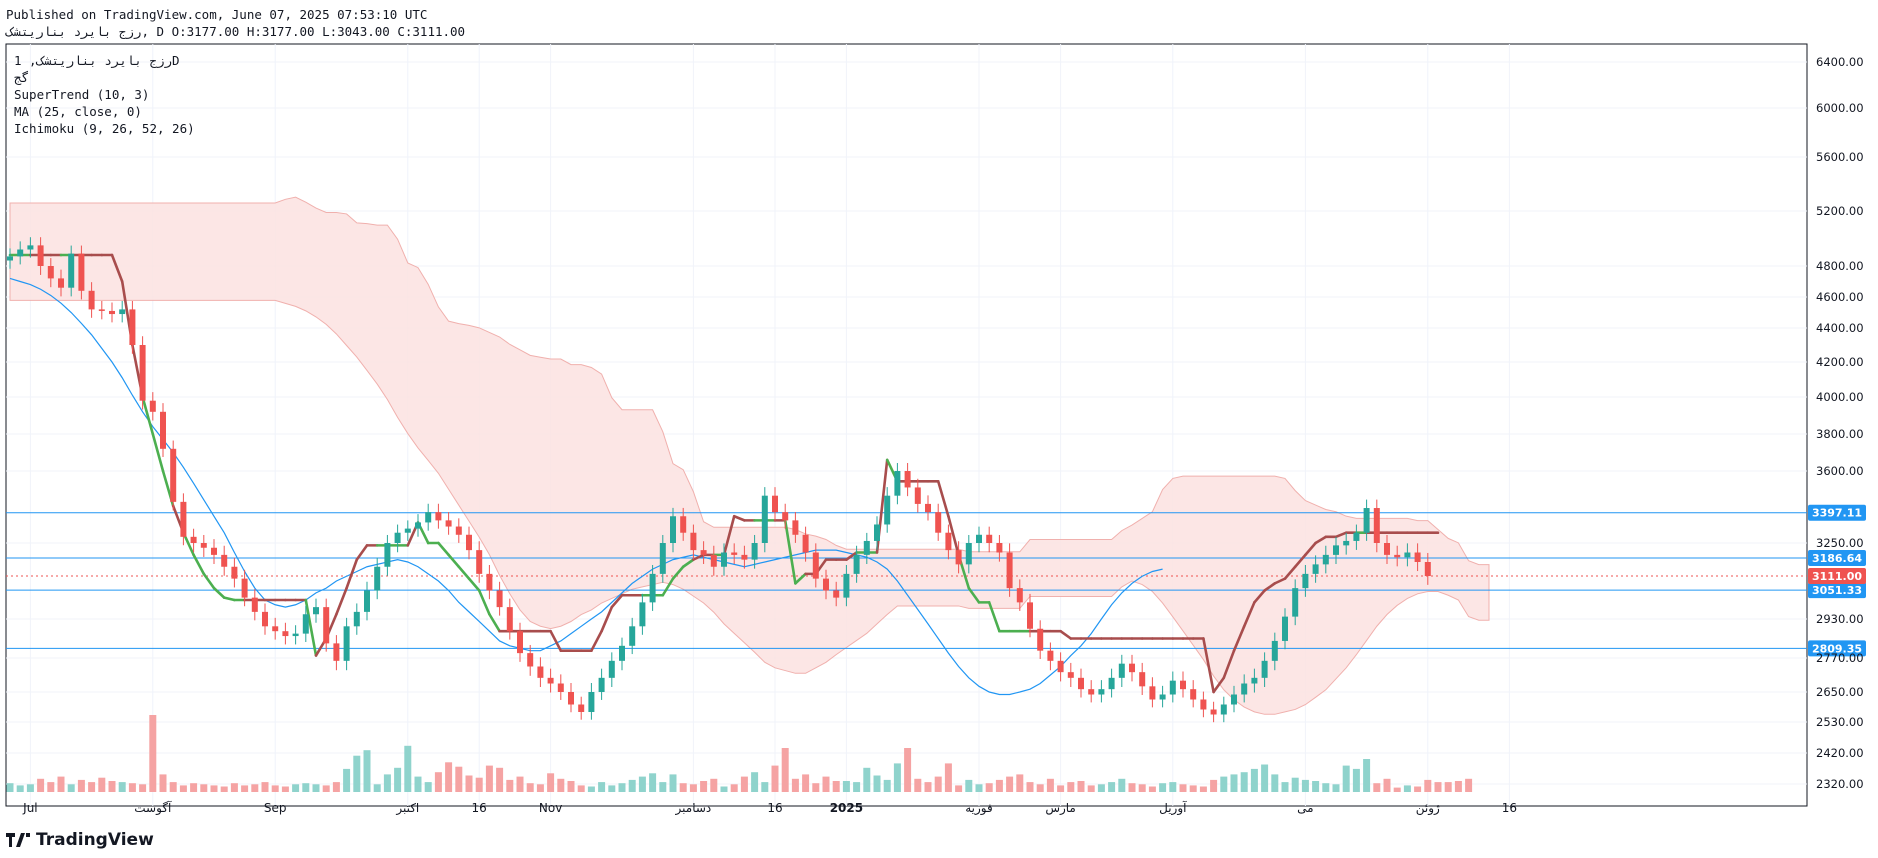  What do you see at coordinates (80, 840) in the screenshot?
I see `brand-footer: TradingView` at bounding box center [80, 840].